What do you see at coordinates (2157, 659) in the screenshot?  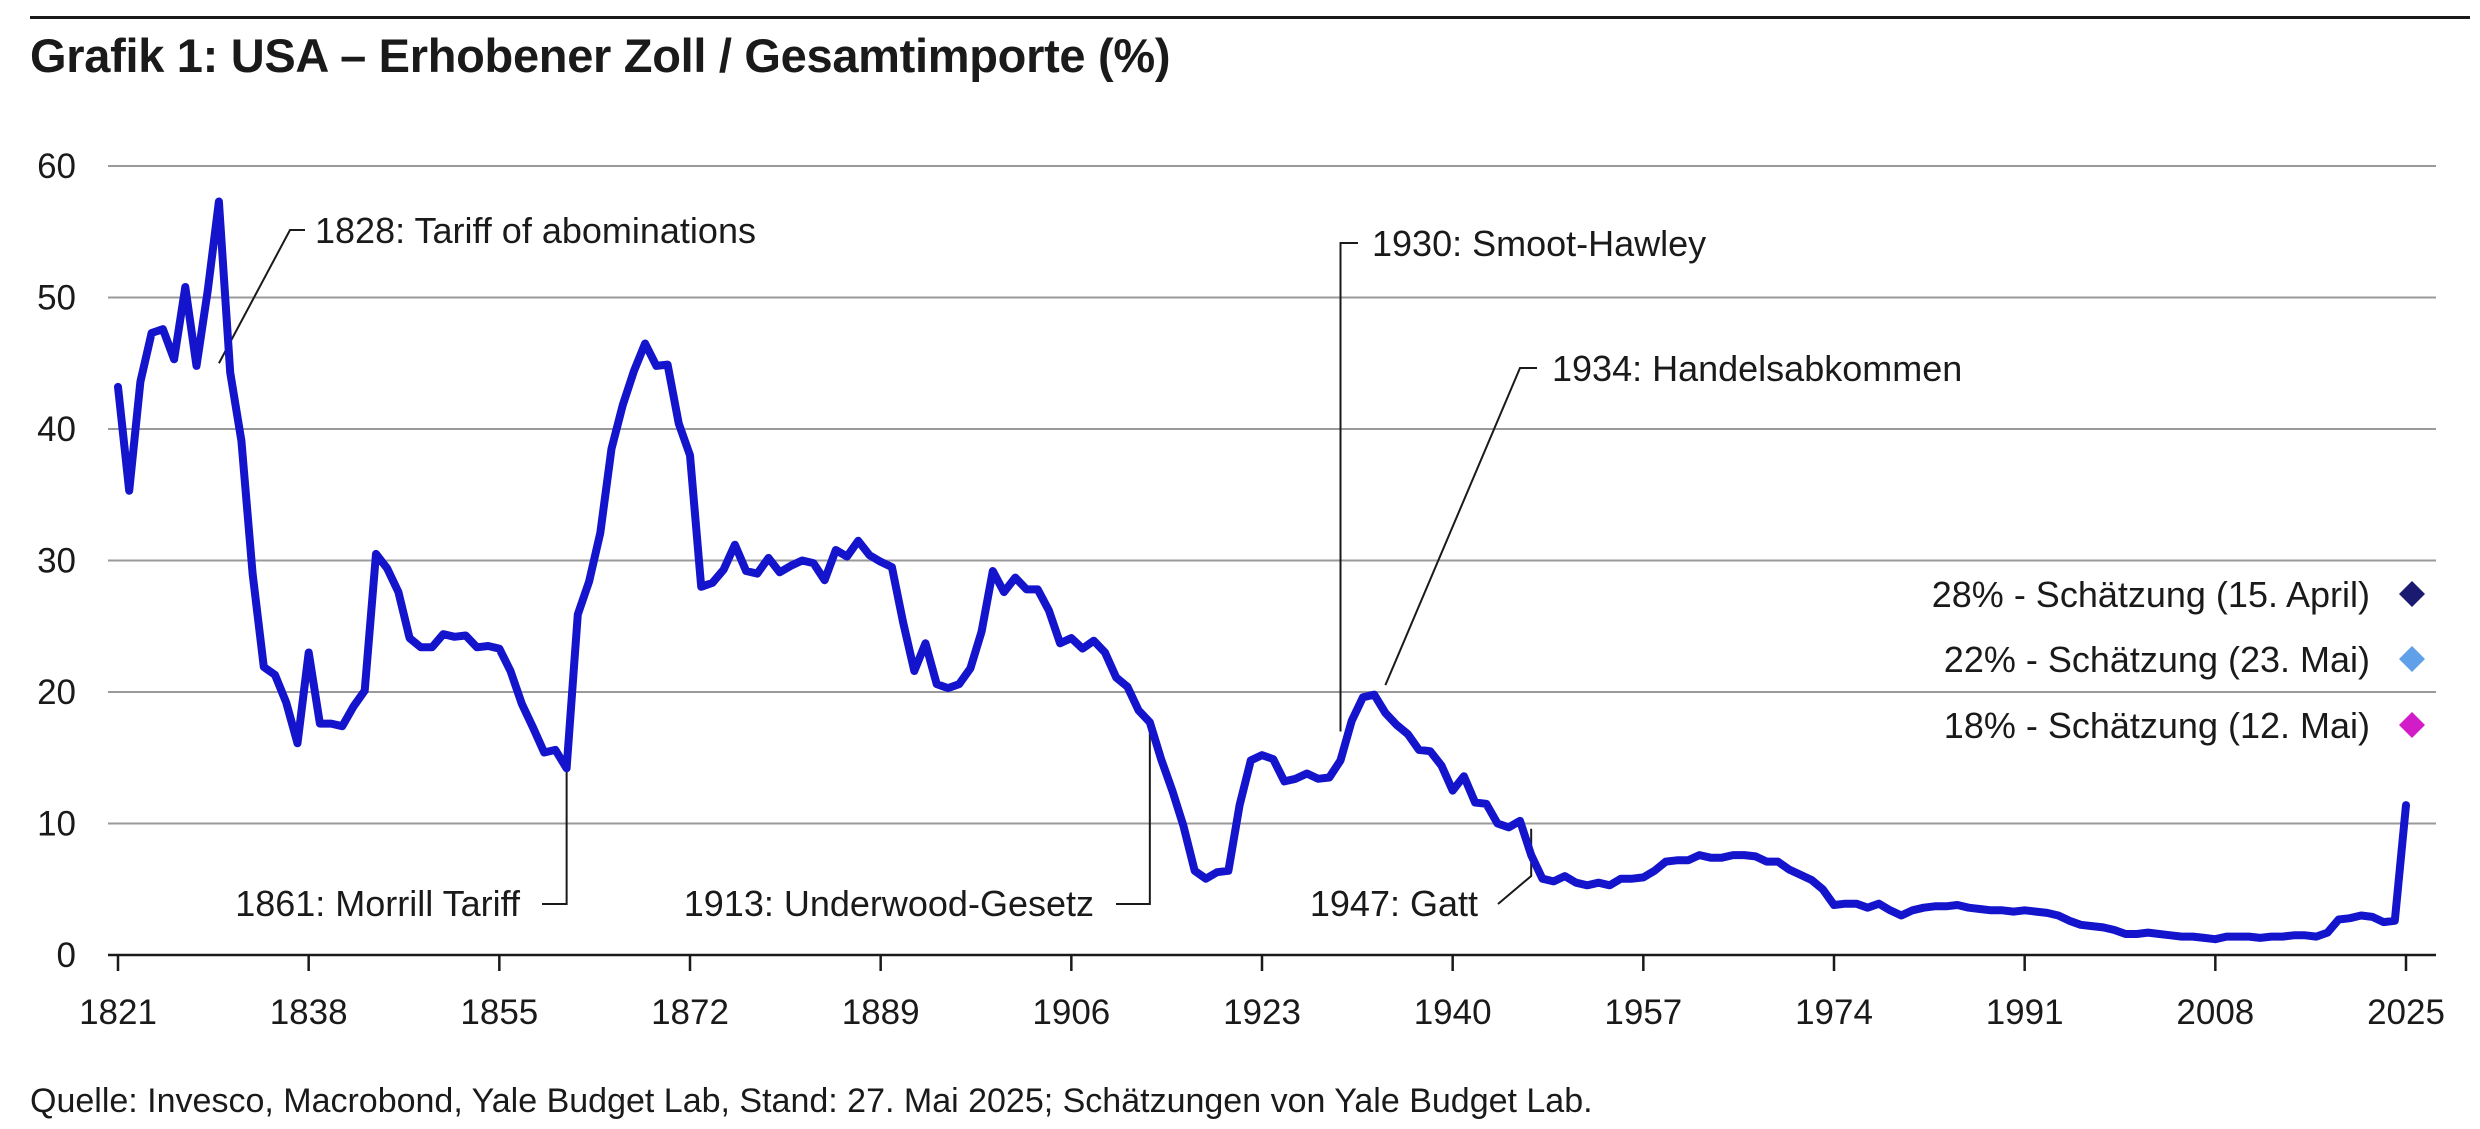 I see `legend-label-1: 22% - Schätzung (23. Mai)` at bounding box center [2157, 659].